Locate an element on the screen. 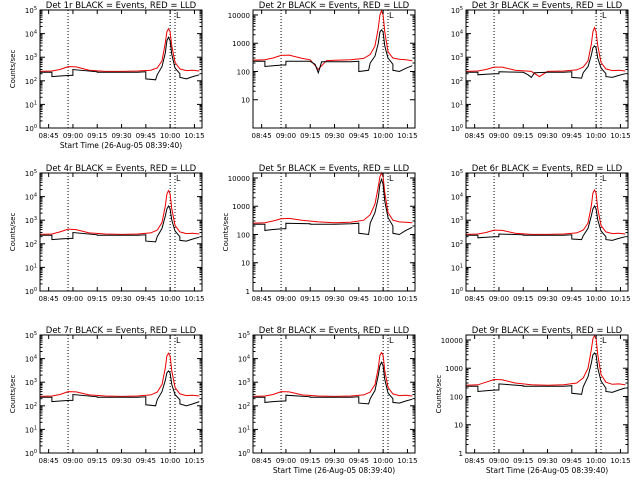 This screenshot has height=480, width=640. panel-title: Det 7r BLACK = Events, RED = LLD is located at coordinates (121, 331).